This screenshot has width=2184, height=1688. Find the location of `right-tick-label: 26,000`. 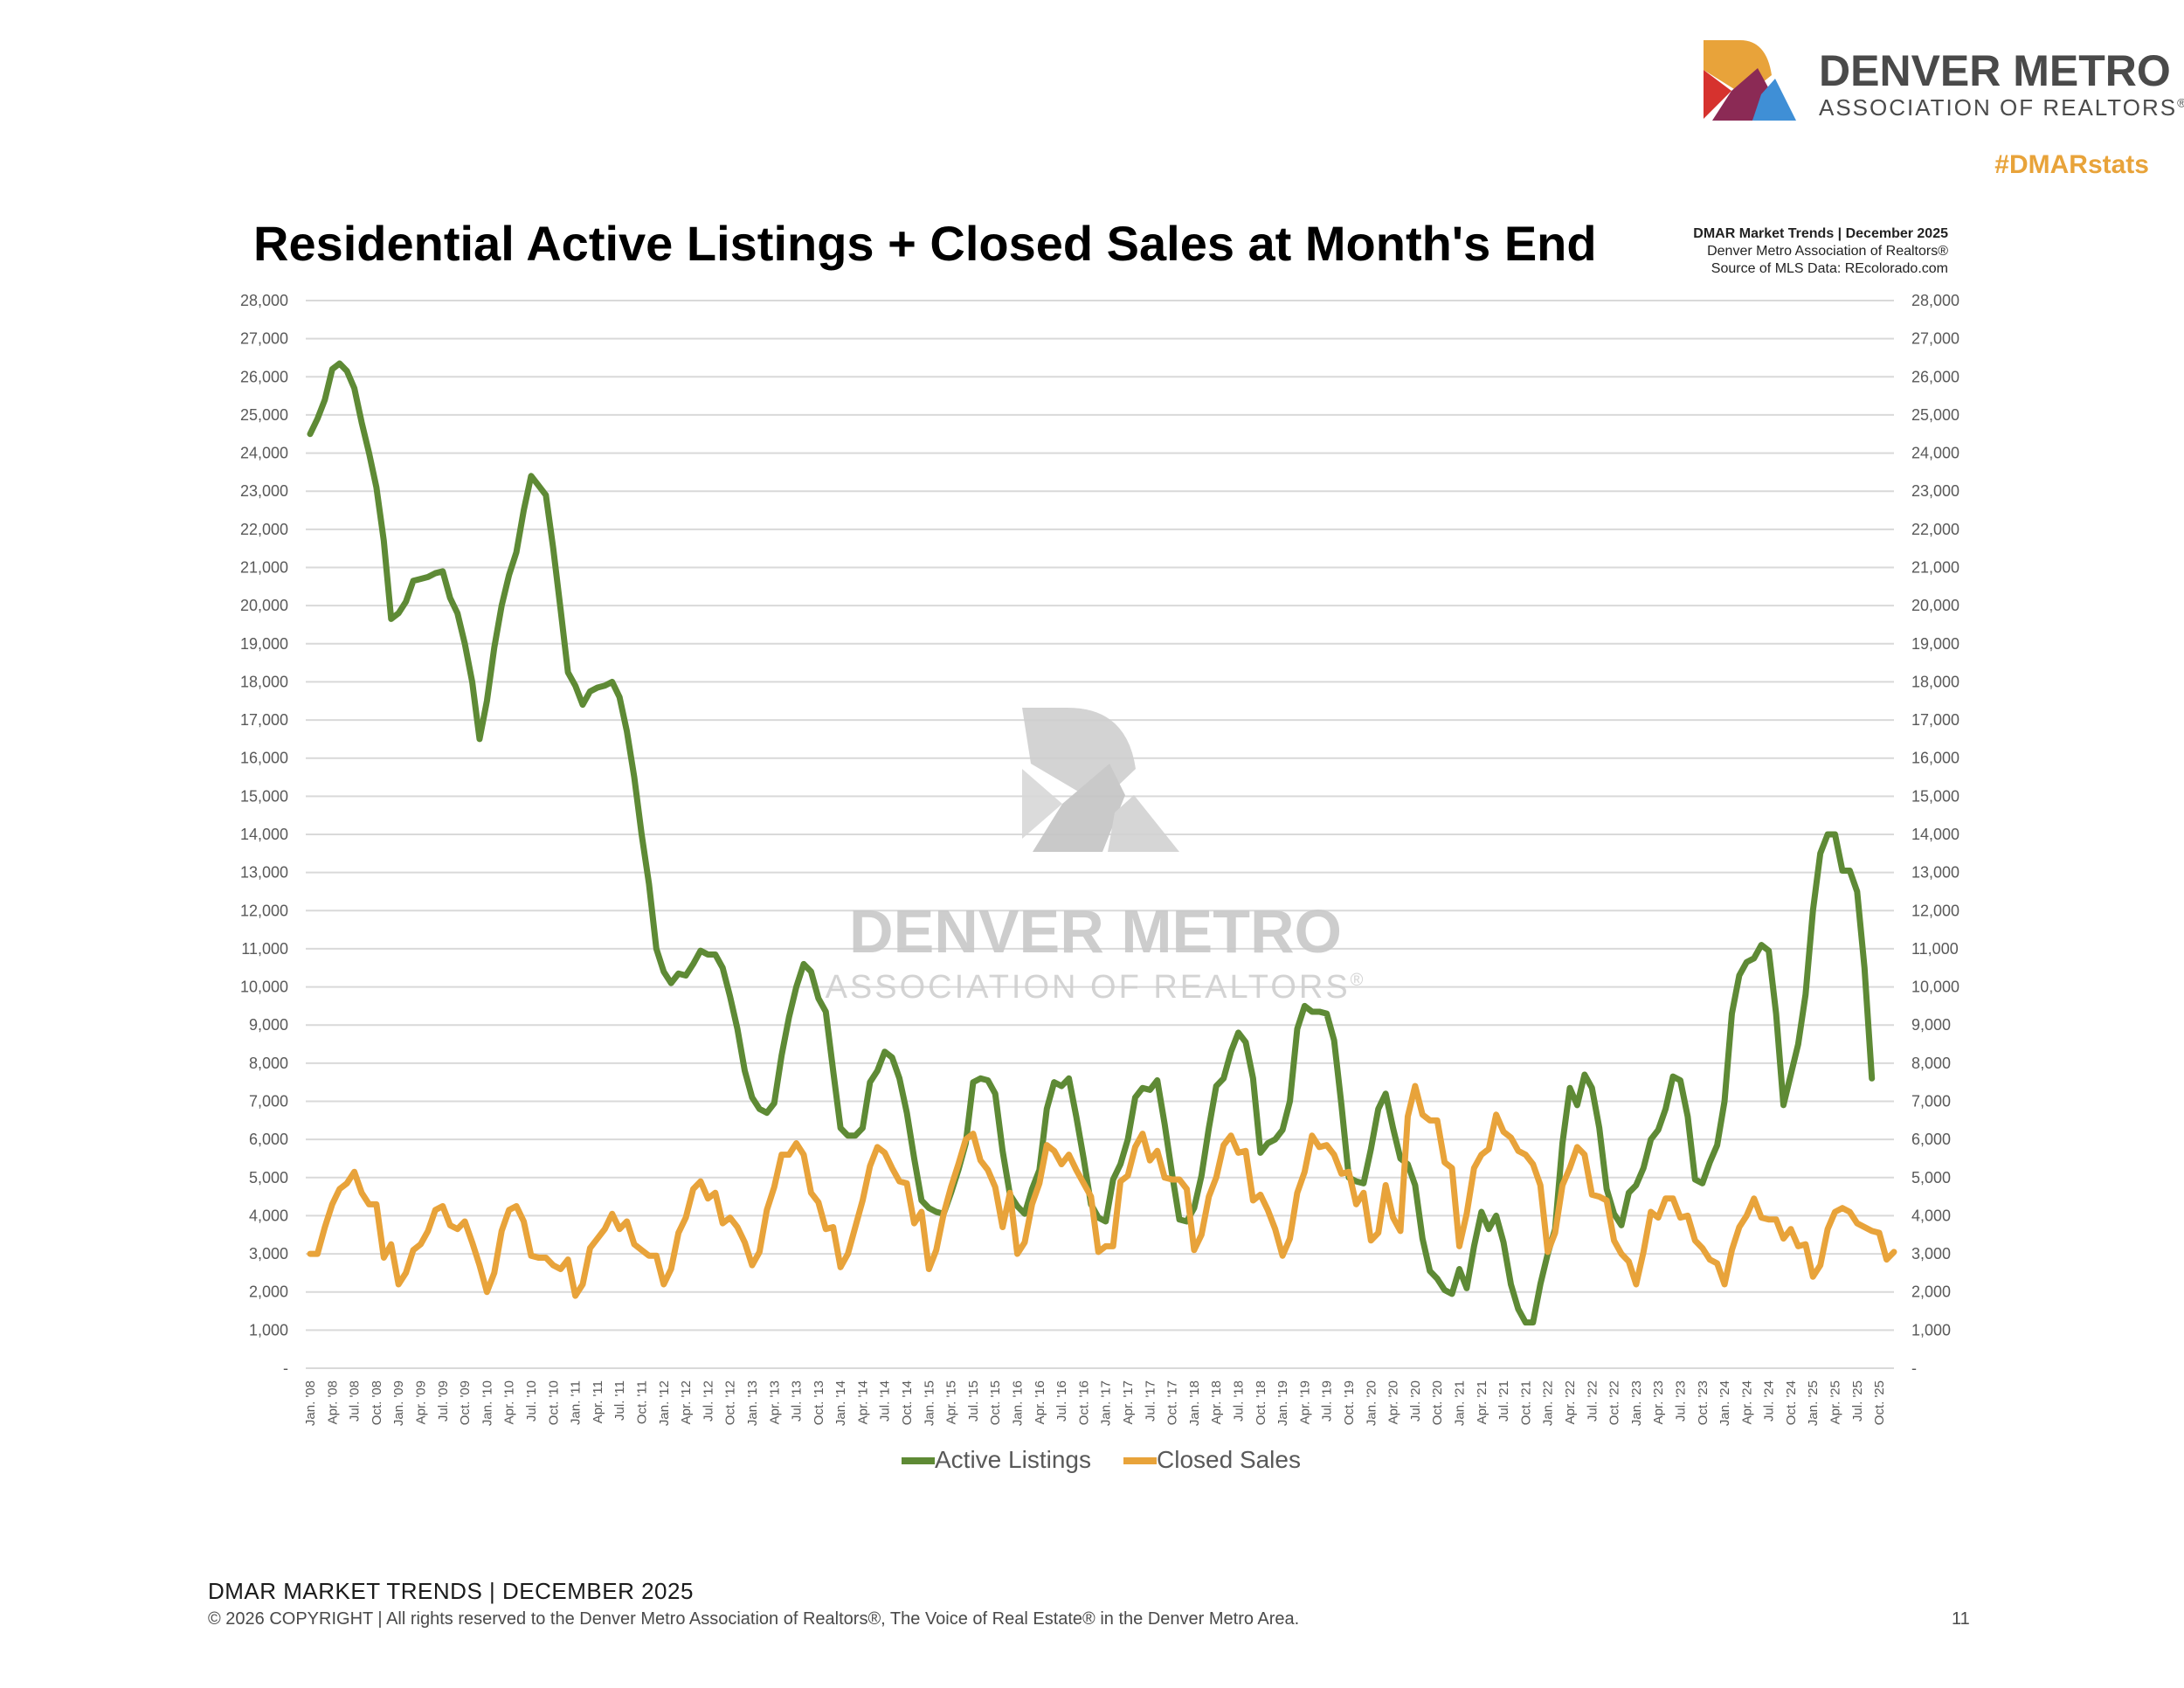

right-tick-label: 26,000 is located at coordinates (1935, 376).